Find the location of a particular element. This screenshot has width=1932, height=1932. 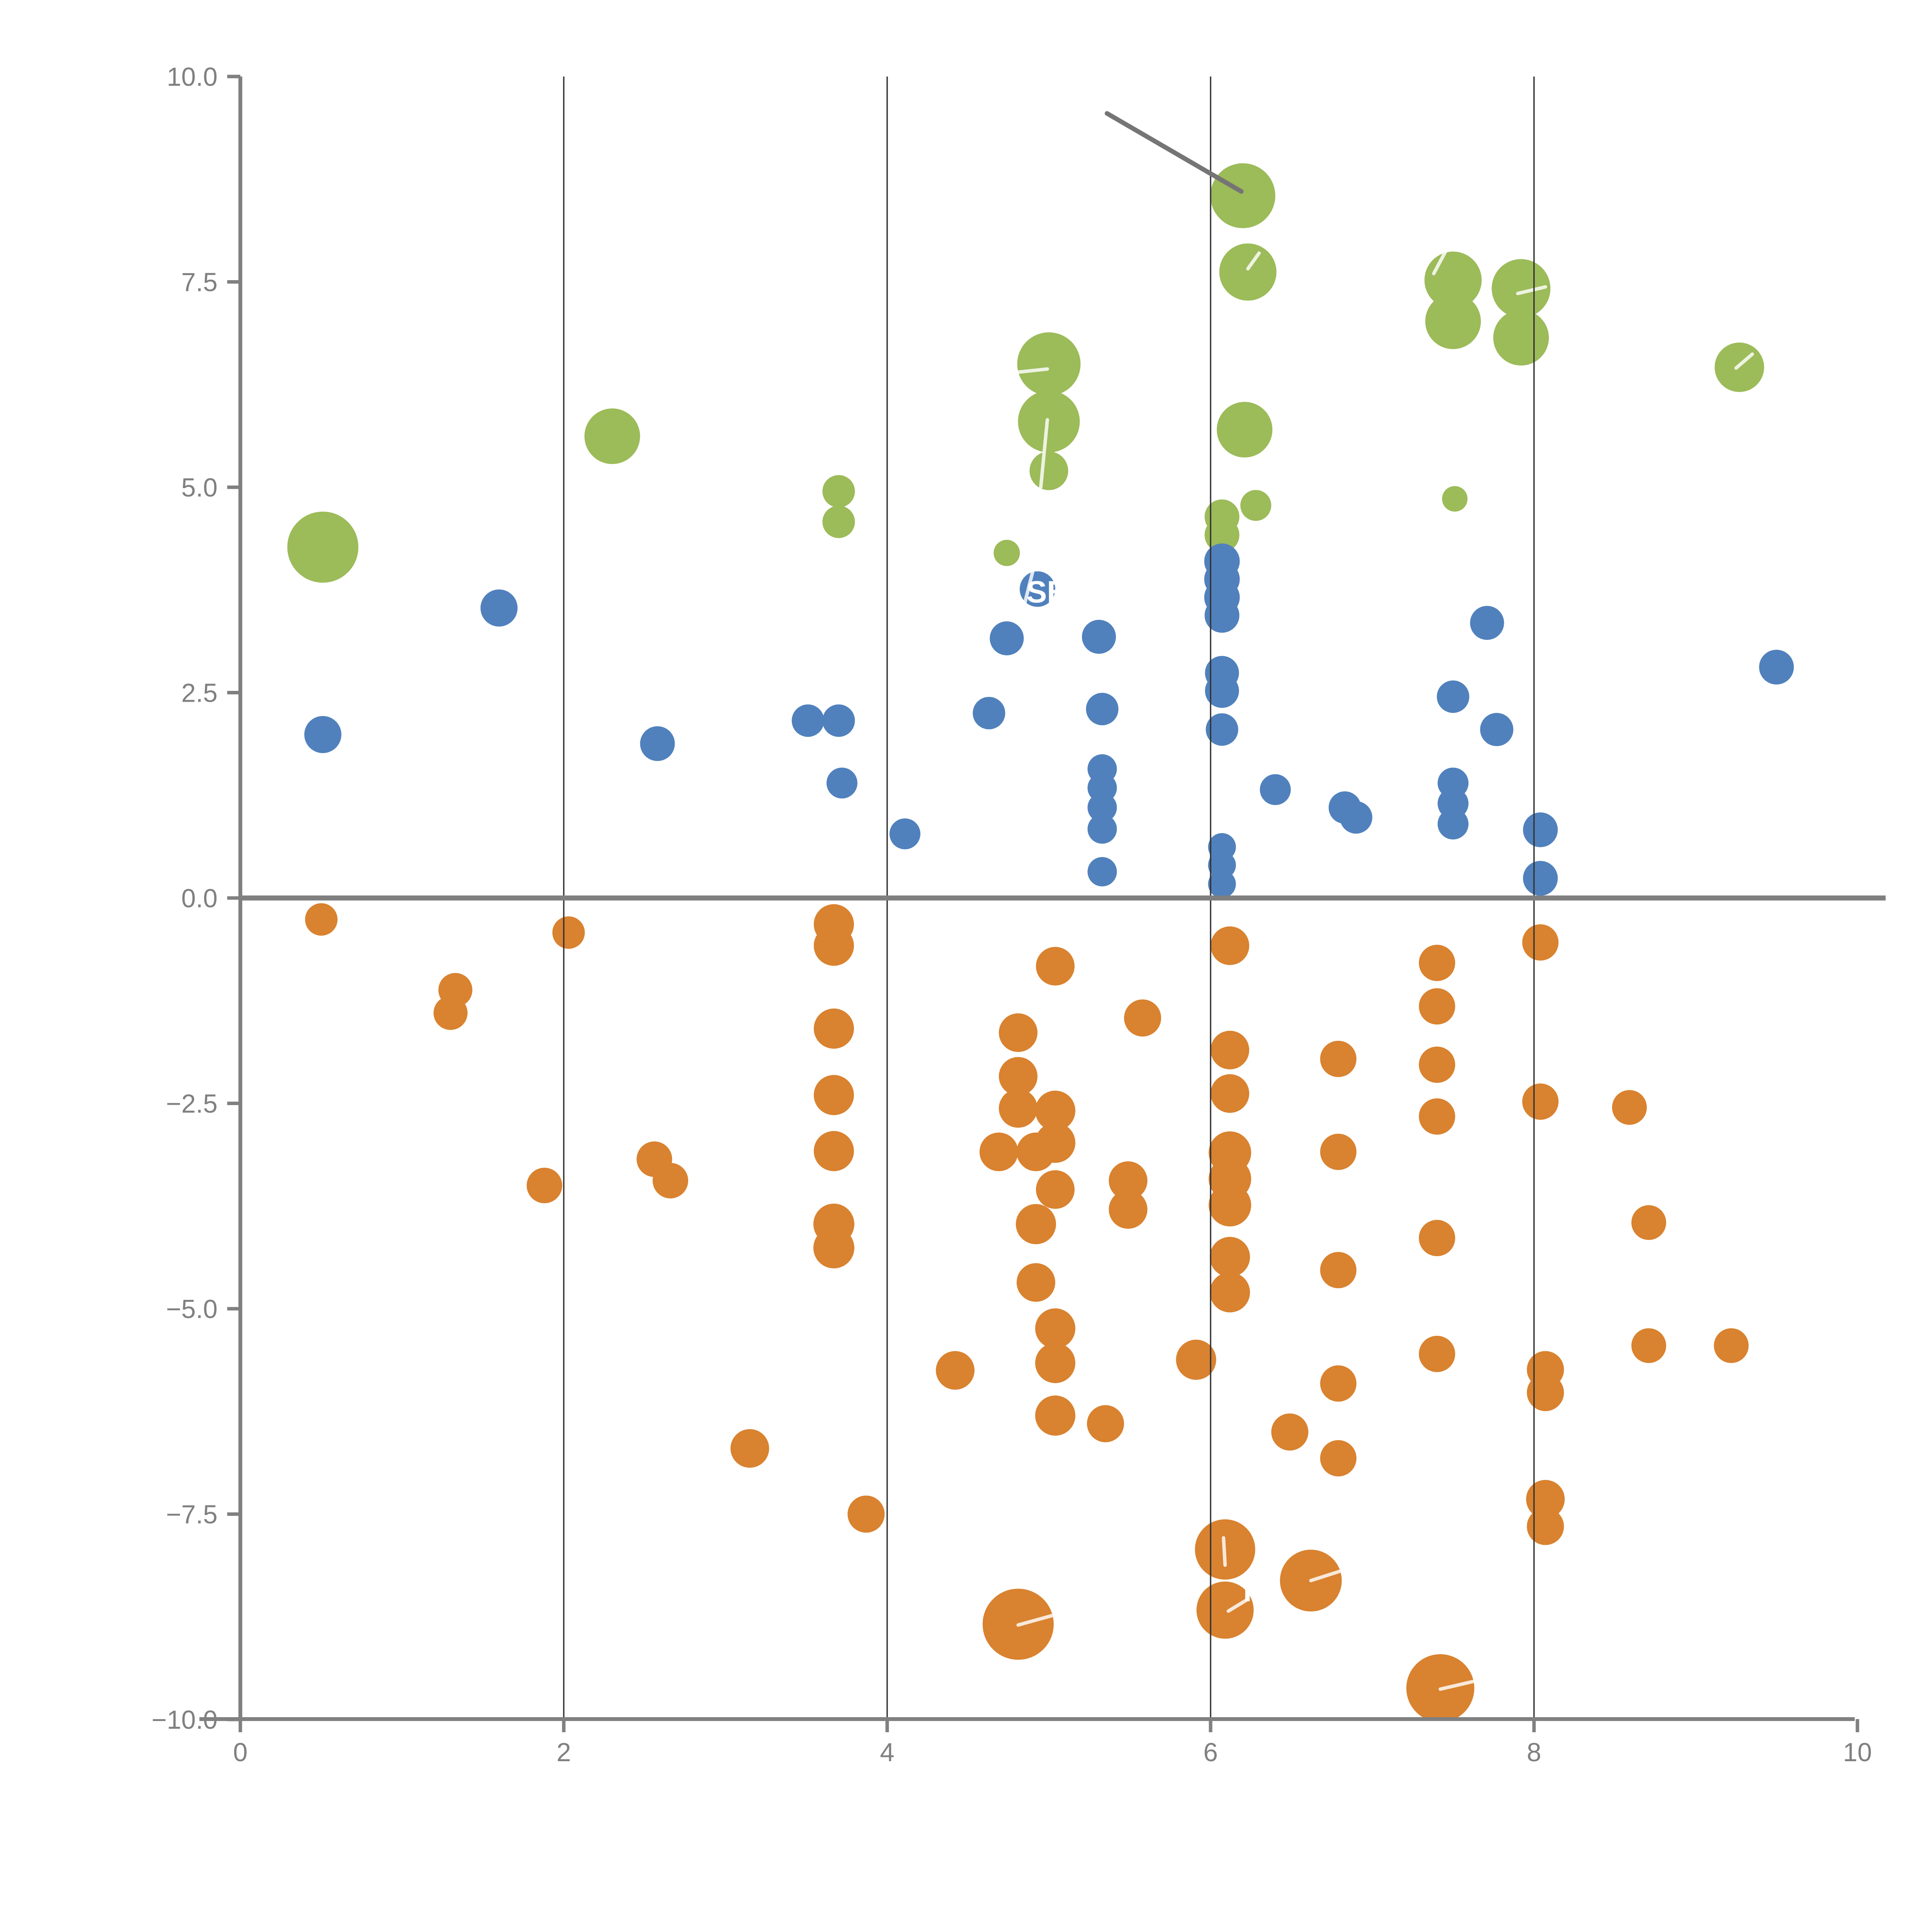

annotation-pointer-line is located at coordinates (1175, 152).